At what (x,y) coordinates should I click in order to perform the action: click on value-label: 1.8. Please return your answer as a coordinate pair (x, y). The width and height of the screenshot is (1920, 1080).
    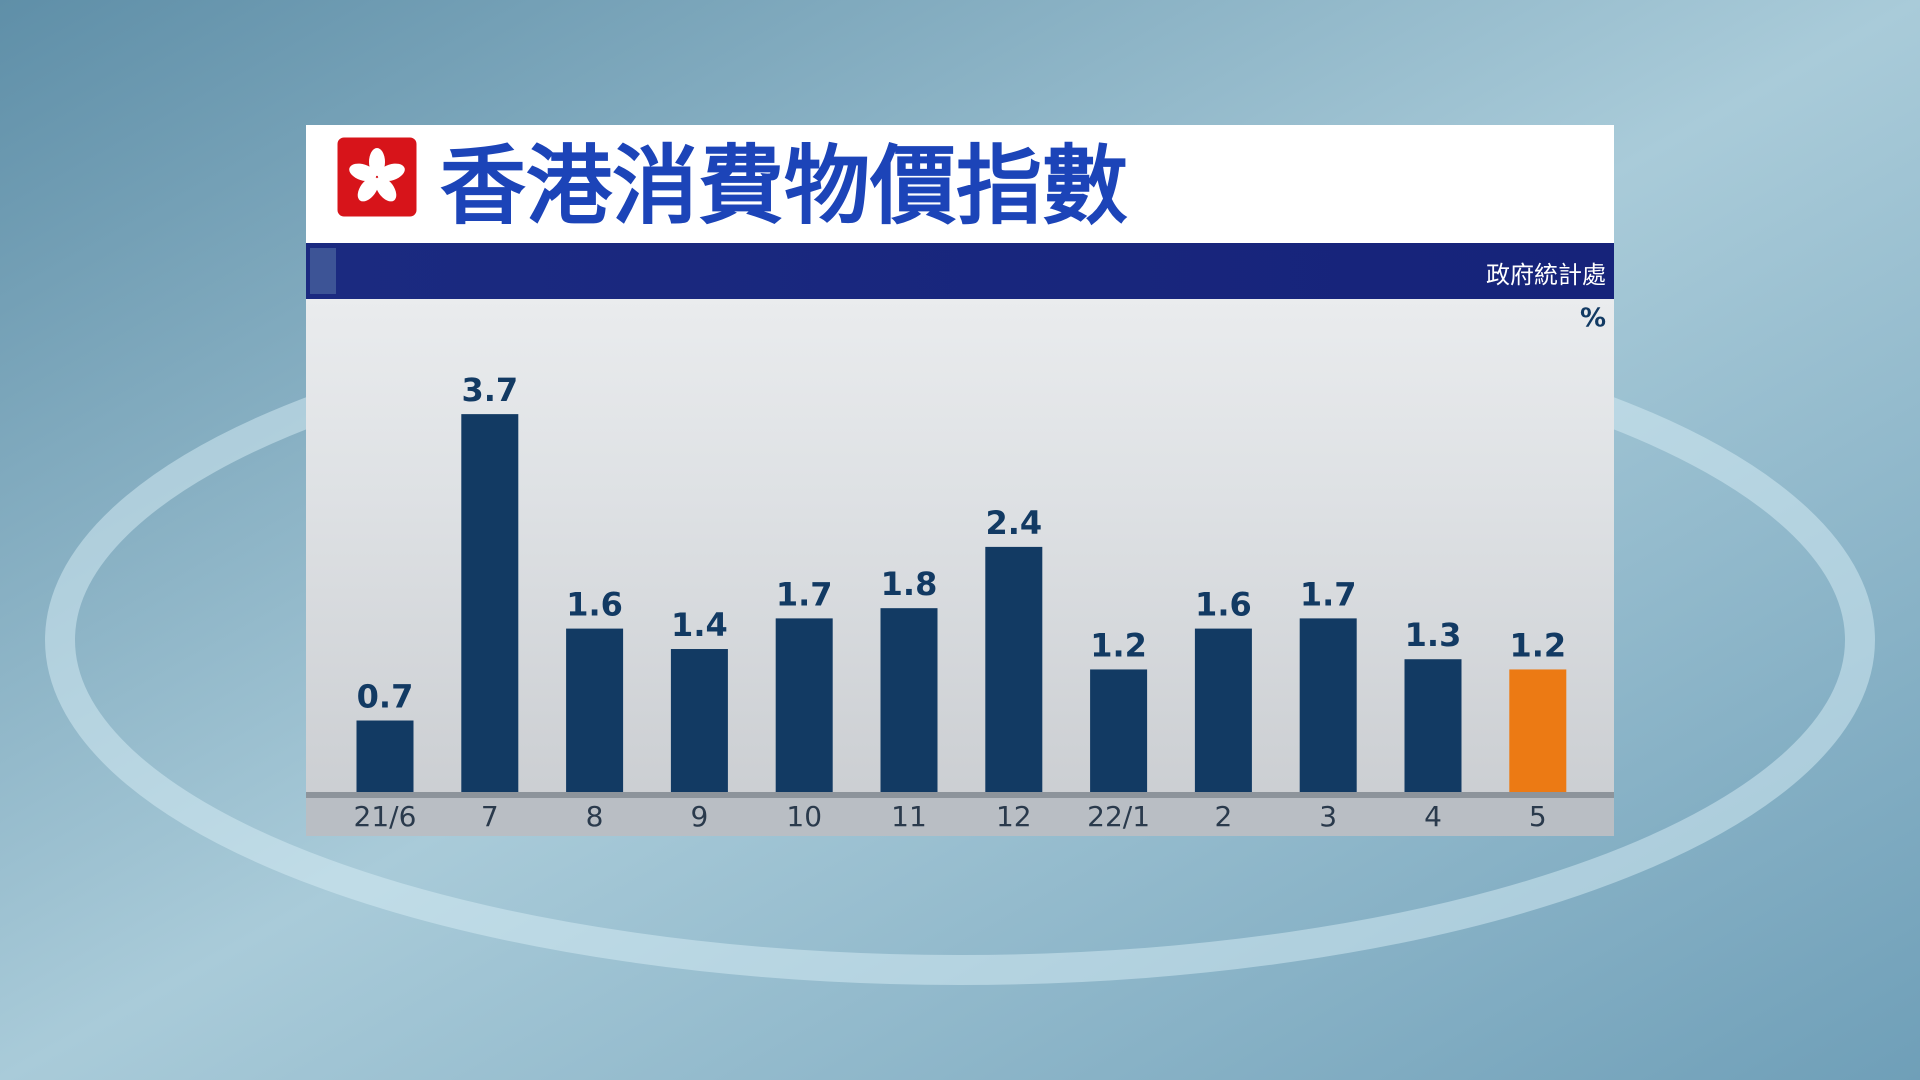
    Looking at the image, I should click on (909, 584).